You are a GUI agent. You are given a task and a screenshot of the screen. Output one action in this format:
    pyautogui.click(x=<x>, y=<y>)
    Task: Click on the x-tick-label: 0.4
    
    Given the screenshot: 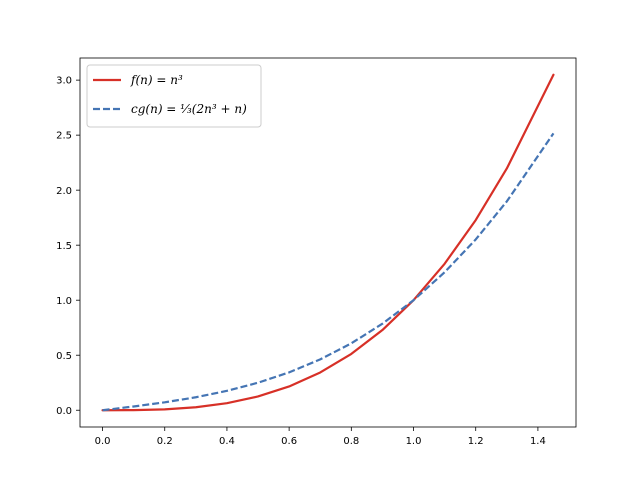 What is the action you would take?
    pyautogui.click(x=227, y=441)
    